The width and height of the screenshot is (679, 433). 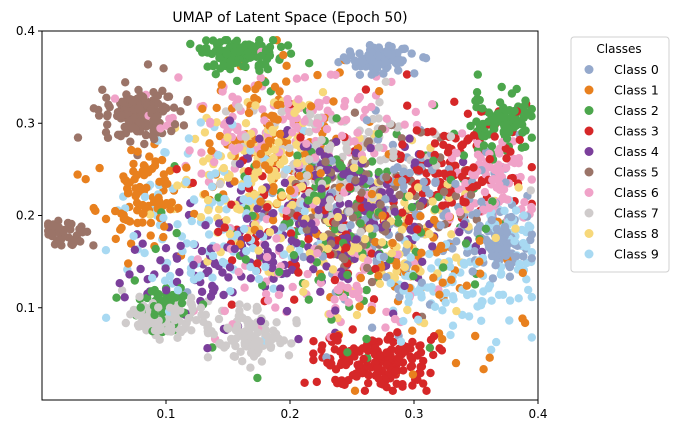 I want to click on chart-title: UMAP of Latent Space (Epoch 50), so click(x=289, y=18).